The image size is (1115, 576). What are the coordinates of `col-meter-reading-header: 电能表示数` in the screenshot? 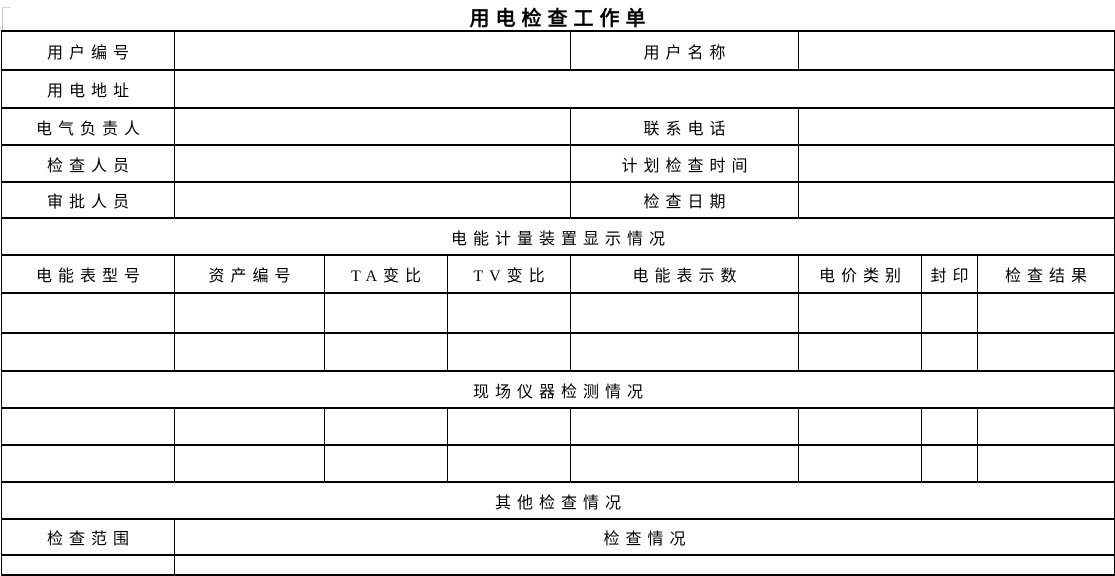 It's located at (685, 274).